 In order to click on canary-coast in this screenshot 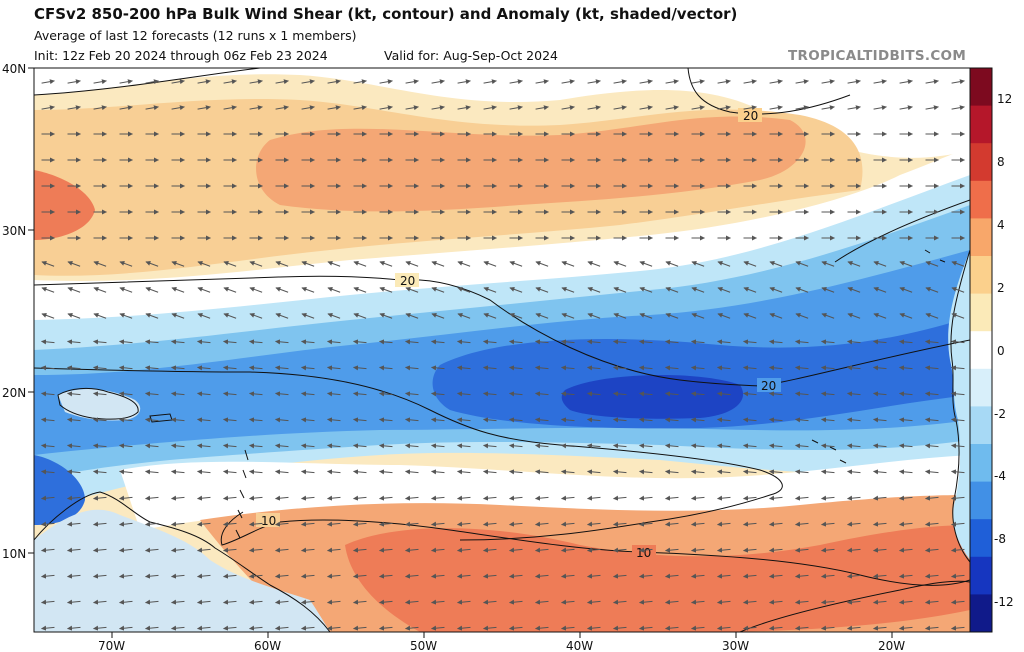, I will do `click(935, 256)`.